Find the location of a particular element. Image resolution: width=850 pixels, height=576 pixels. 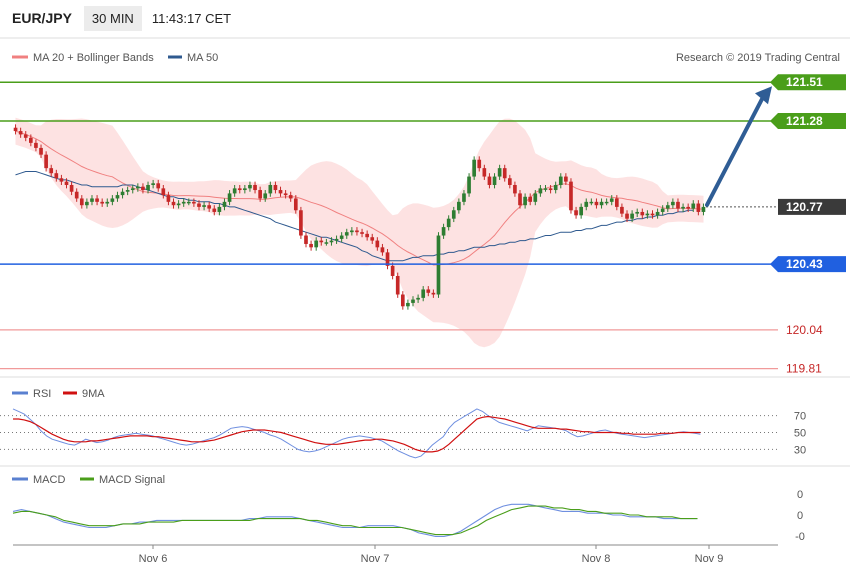

rsi-tick-label: 70 is located at coordinates (800, 417).